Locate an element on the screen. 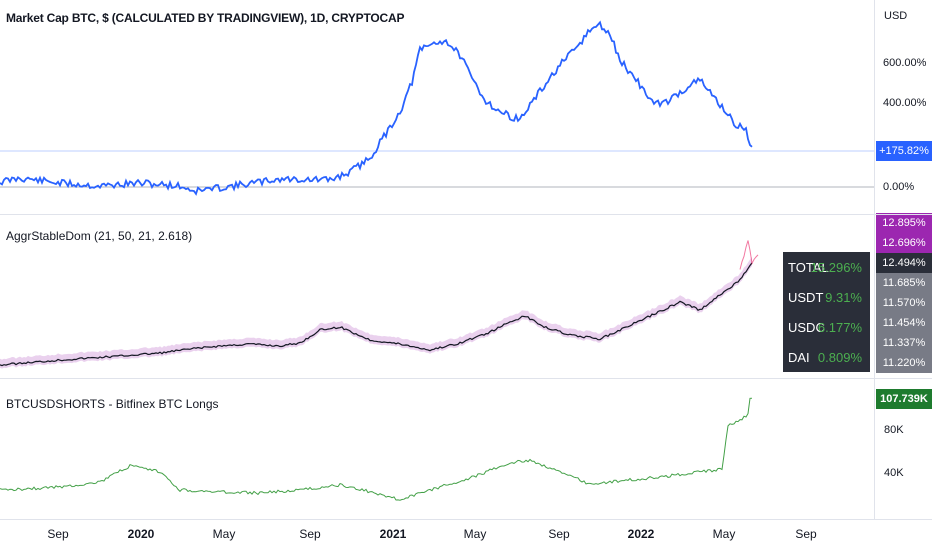 The width and height of the screenshot is (932, 550). currency-label: USD is located at coordinates (896, 16).